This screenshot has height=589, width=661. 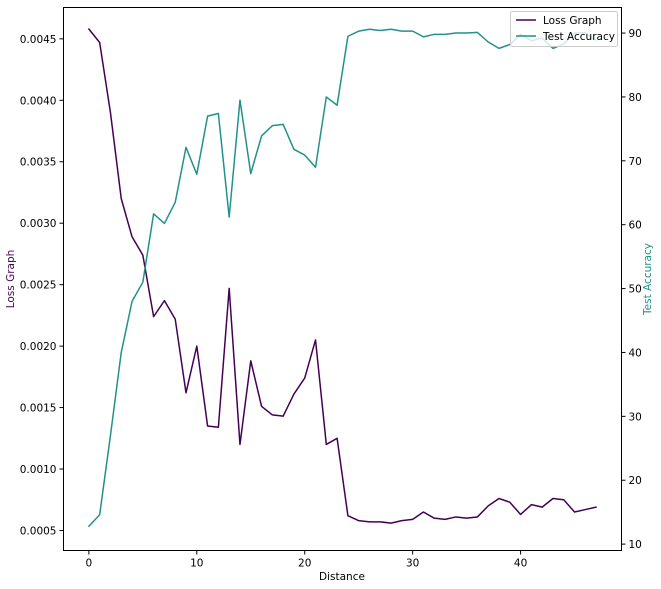 I want to click on legend-box, so click(x=564, y=29).